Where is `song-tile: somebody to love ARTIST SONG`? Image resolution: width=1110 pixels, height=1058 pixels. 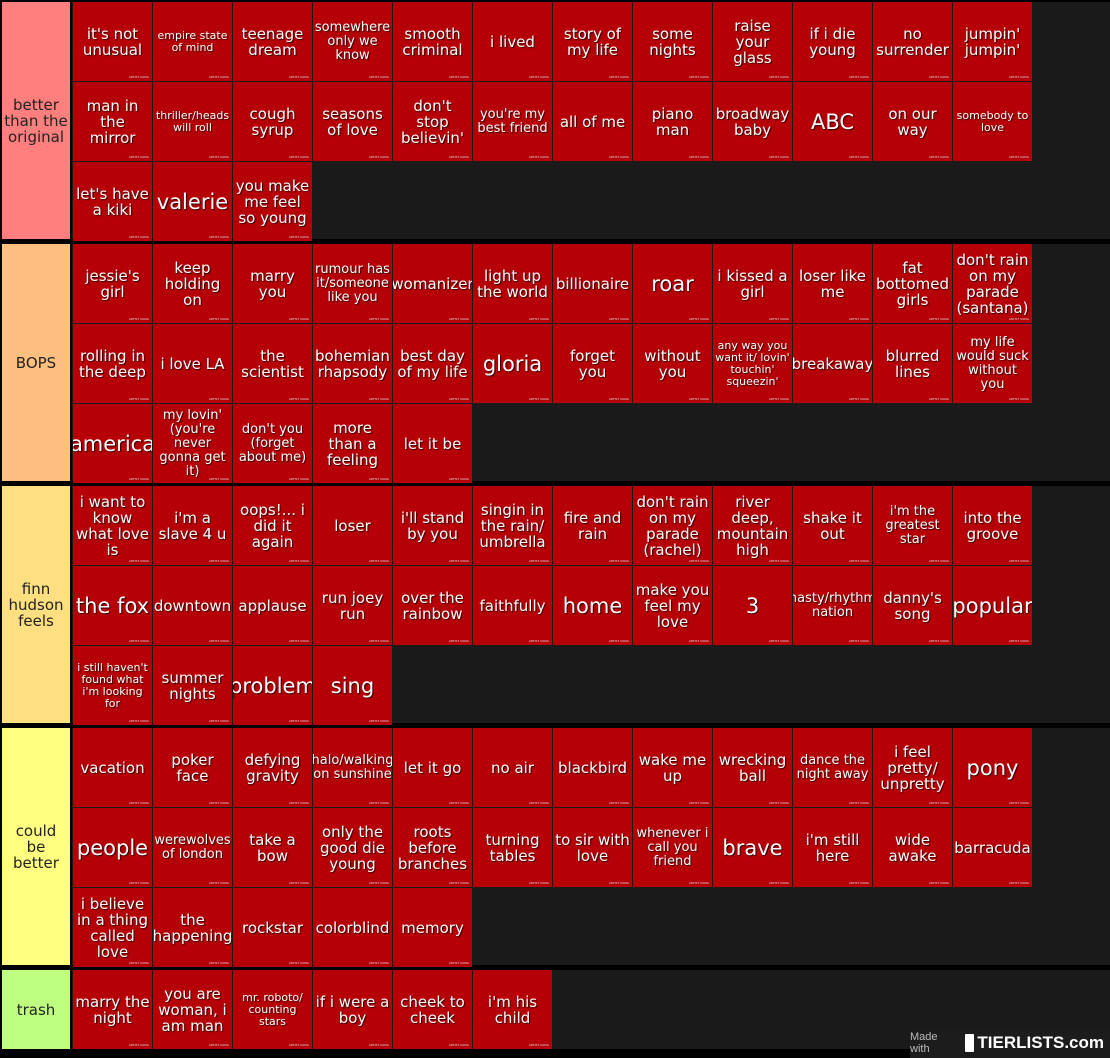
song-tile: somebody to love ARTIST SONG is located at coordinates (992, 121).